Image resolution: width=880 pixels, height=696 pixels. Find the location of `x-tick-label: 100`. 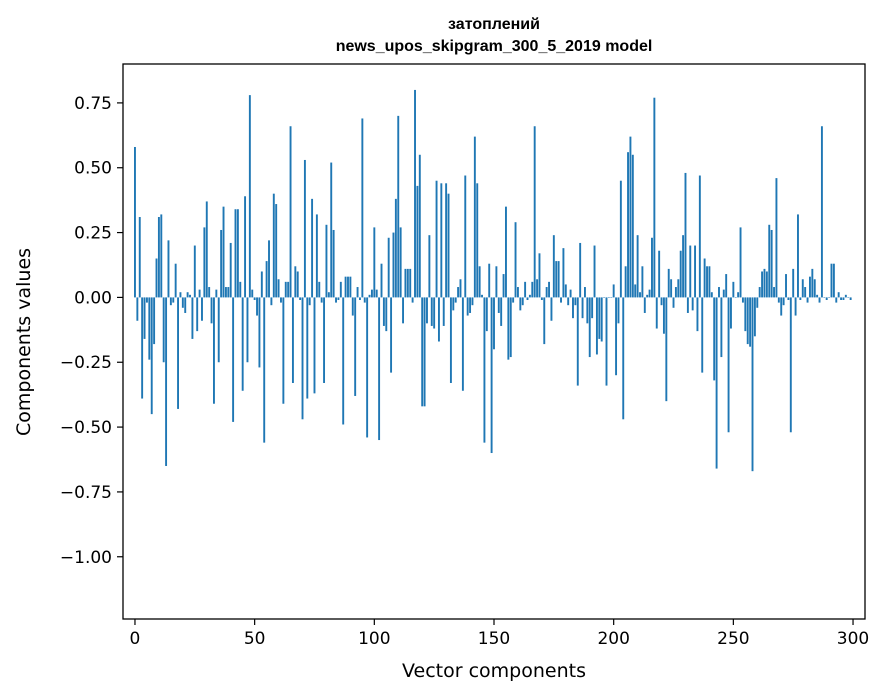

x-tick-label: 100 is located at coordinates (374, 639).